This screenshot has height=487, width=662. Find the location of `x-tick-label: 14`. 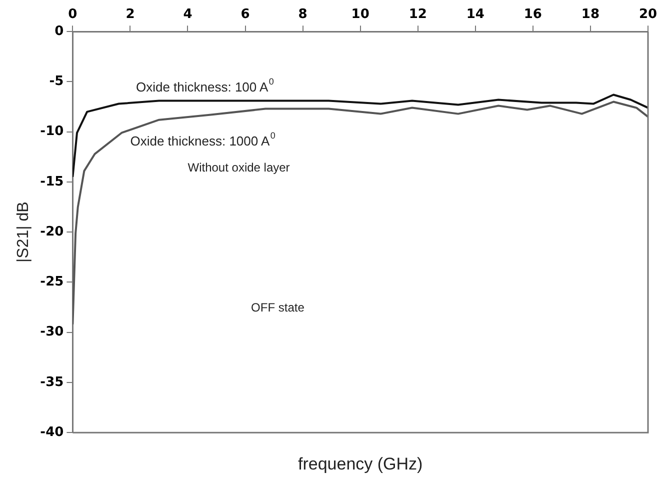

x-tick-label: 14 is located at coordinates (475, 14).